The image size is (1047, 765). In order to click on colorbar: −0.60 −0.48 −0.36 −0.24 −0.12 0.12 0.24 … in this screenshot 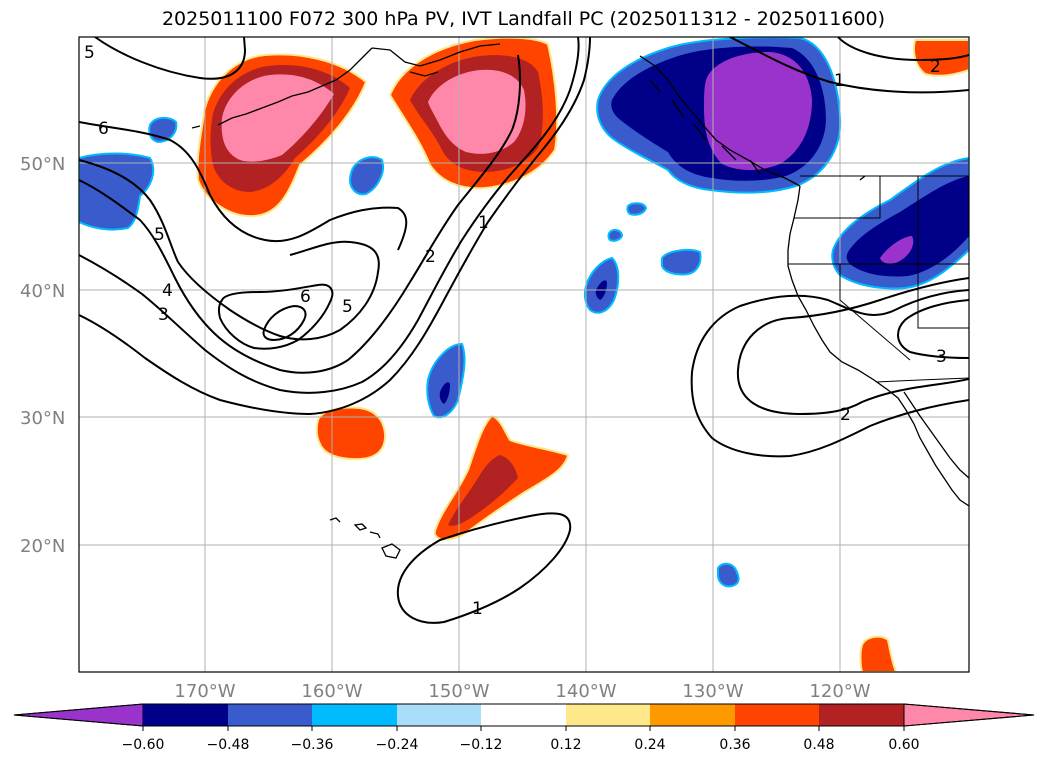, I will do `click(524, 728)`.